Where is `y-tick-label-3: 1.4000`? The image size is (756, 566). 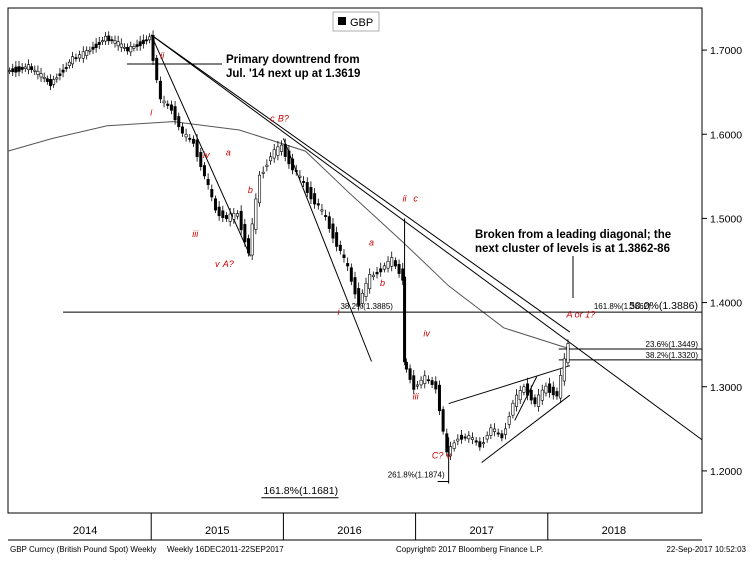
y-tick-label-3: 1.4000 is located at coordinates (726, 304).